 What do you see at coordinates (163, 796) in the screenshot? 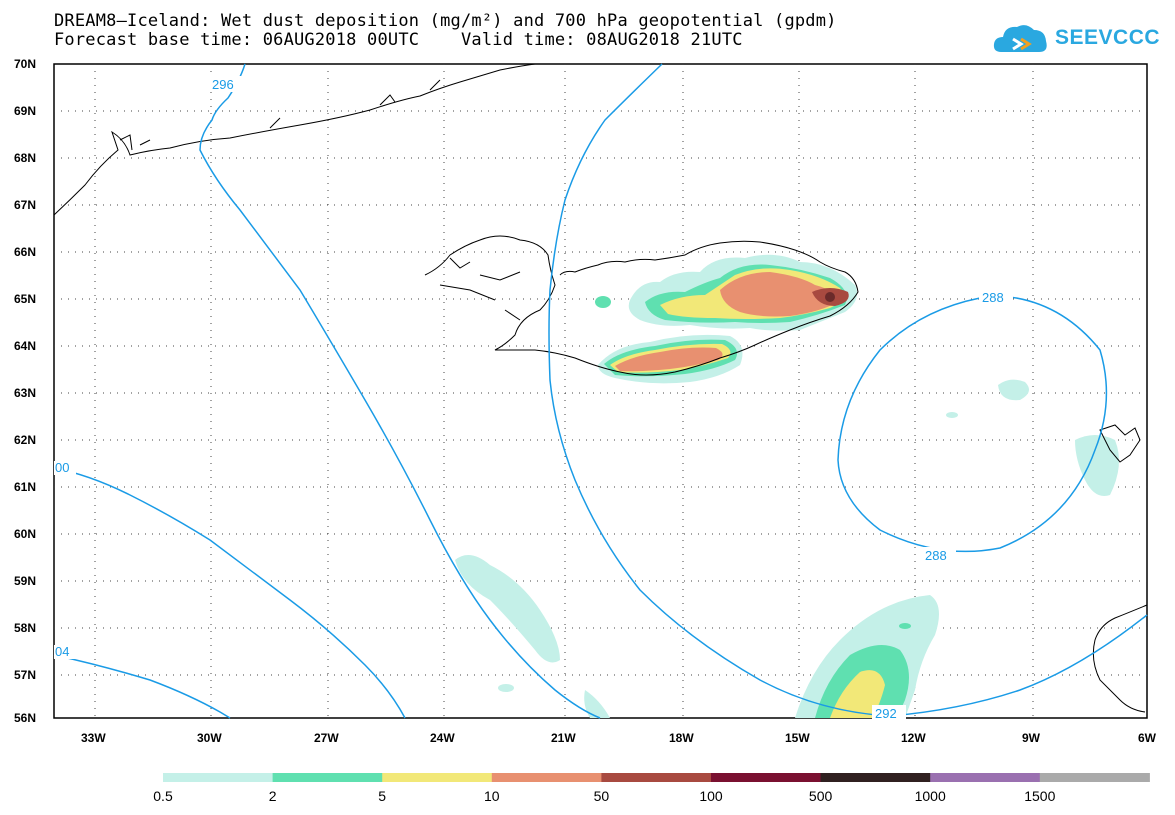
I see `colorbar-label: 0.5` at bounding box center [163, 796].